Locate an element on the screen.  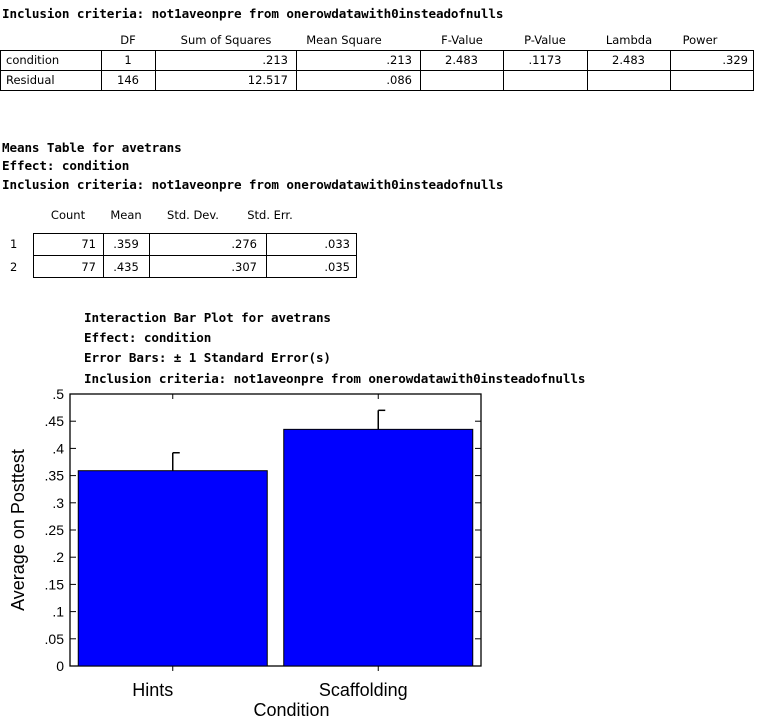
anova-cell: .1173 is located at coordinates (545, 60).